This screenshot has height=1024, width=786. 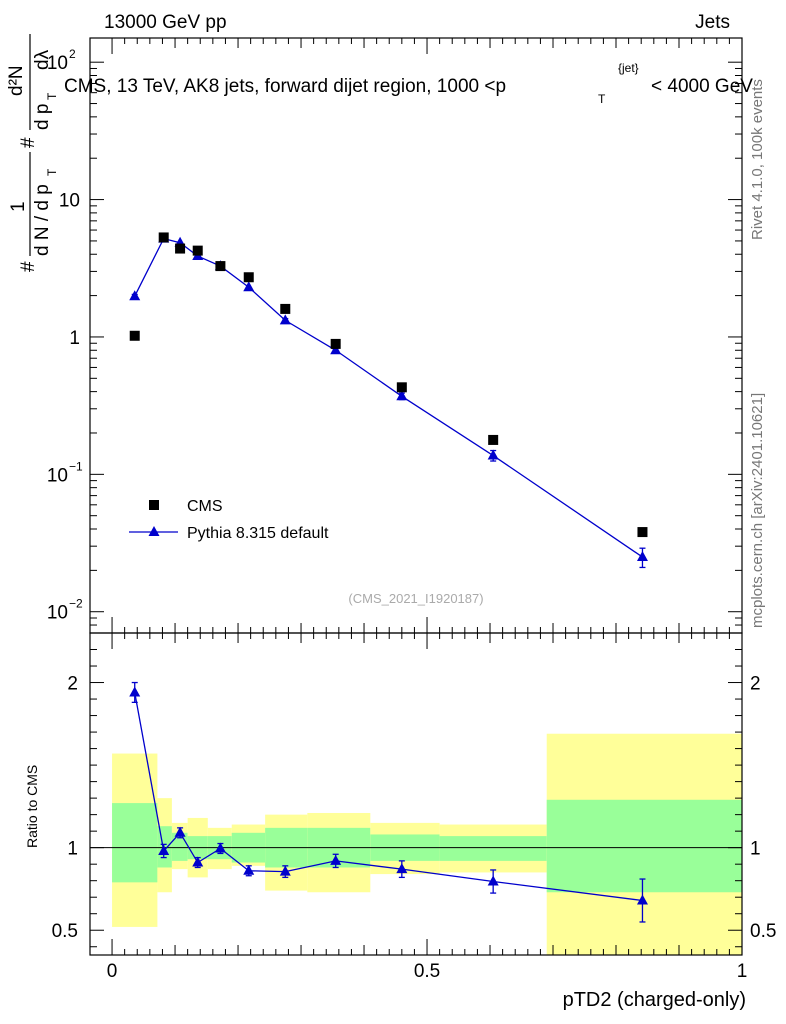 What do you see at coordinates (763, 931) in the screenshot?
I see `ratio-ytick-label-right-0: 0.5` at bounding box center [763, 931].